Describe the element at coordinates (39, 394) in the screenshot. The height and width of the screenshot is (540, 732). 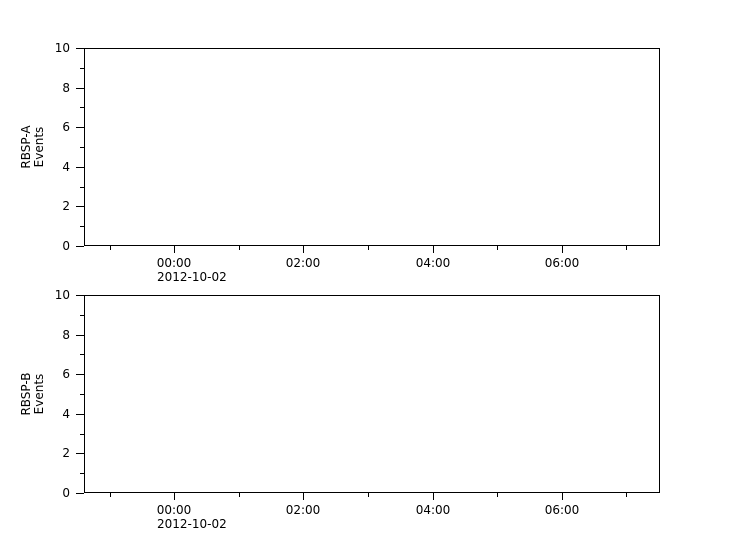
I see `y-axis-label-line: Events` at that location.